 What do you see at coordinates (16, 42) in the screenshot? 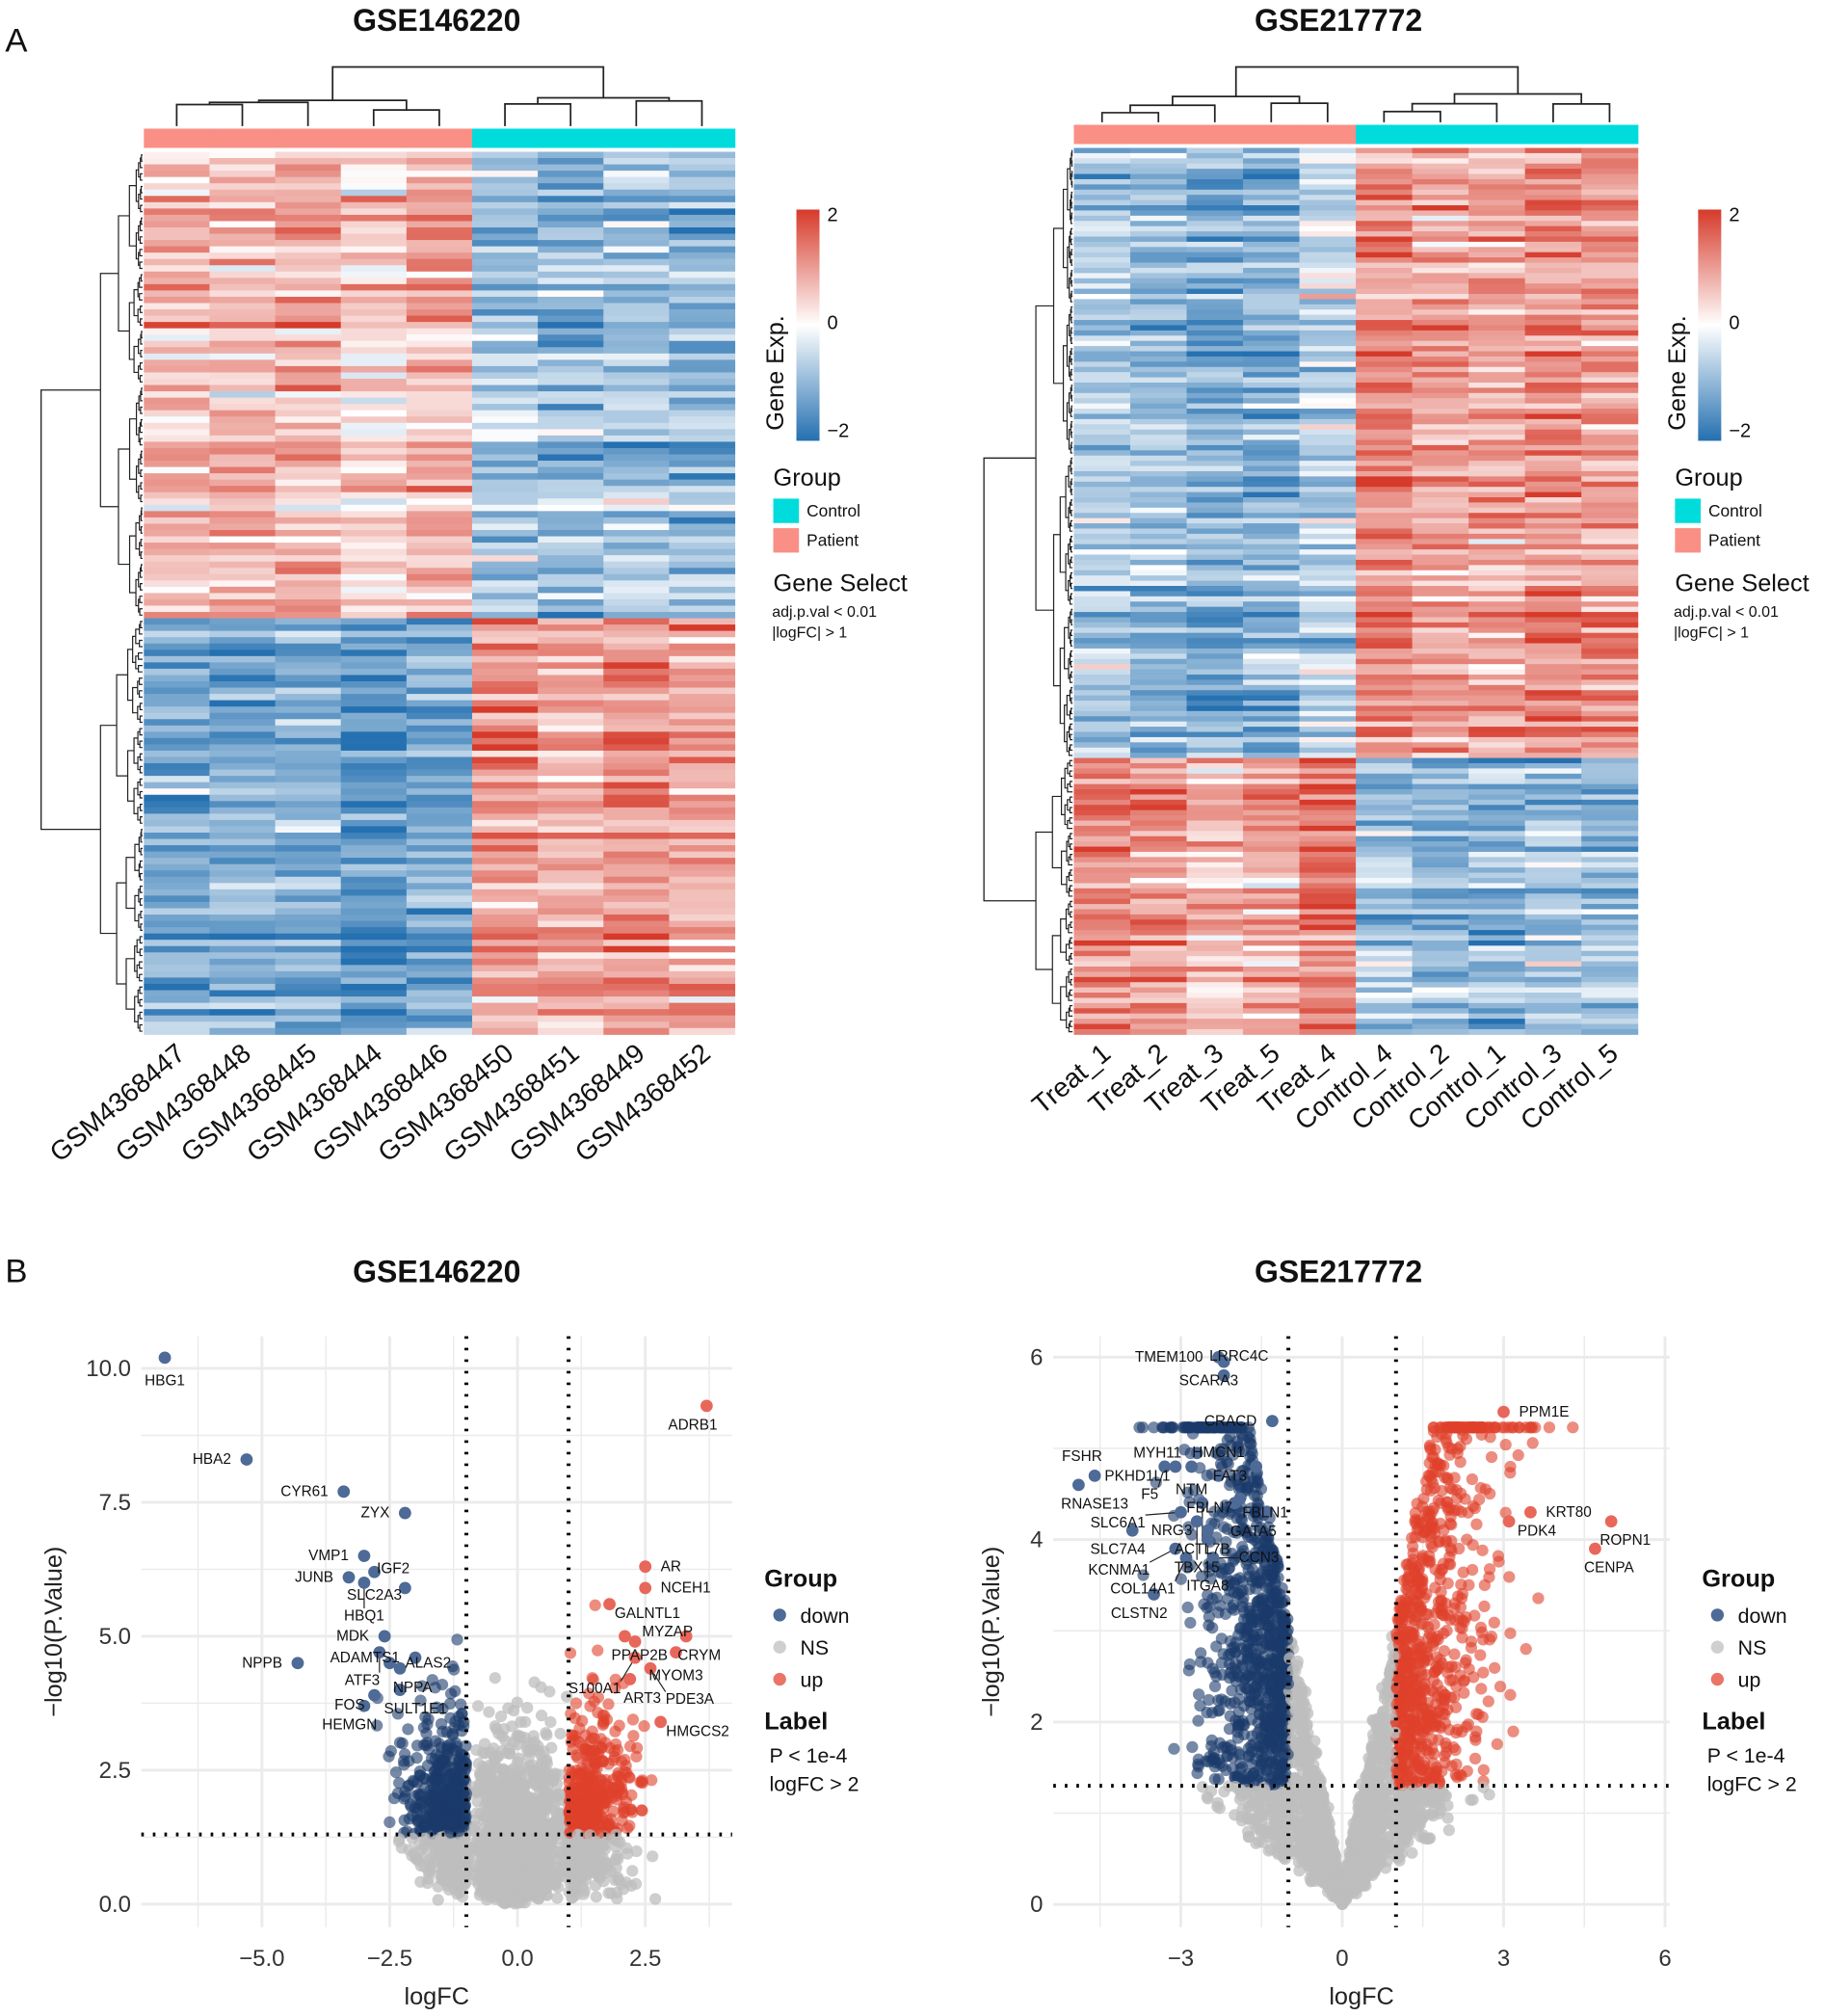
I see `panel-label-a: A` at bounding box center [16, 42].